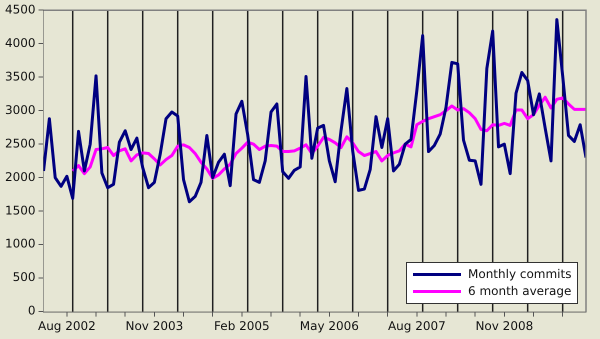  What do you see at coordinates (20, 210) in the screenshot?
I see `y-tick-label: 1500` at bounding box center [20, 210].